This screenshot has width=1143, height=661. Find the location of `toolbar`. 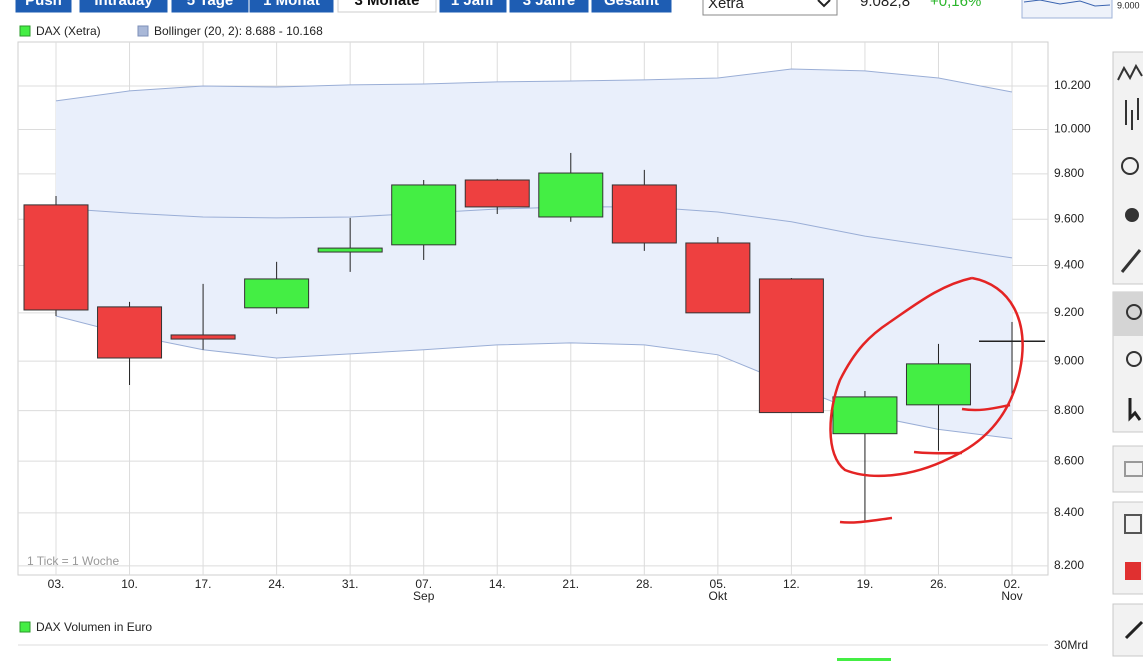

toolbar is located at coordinates (1127, 354).